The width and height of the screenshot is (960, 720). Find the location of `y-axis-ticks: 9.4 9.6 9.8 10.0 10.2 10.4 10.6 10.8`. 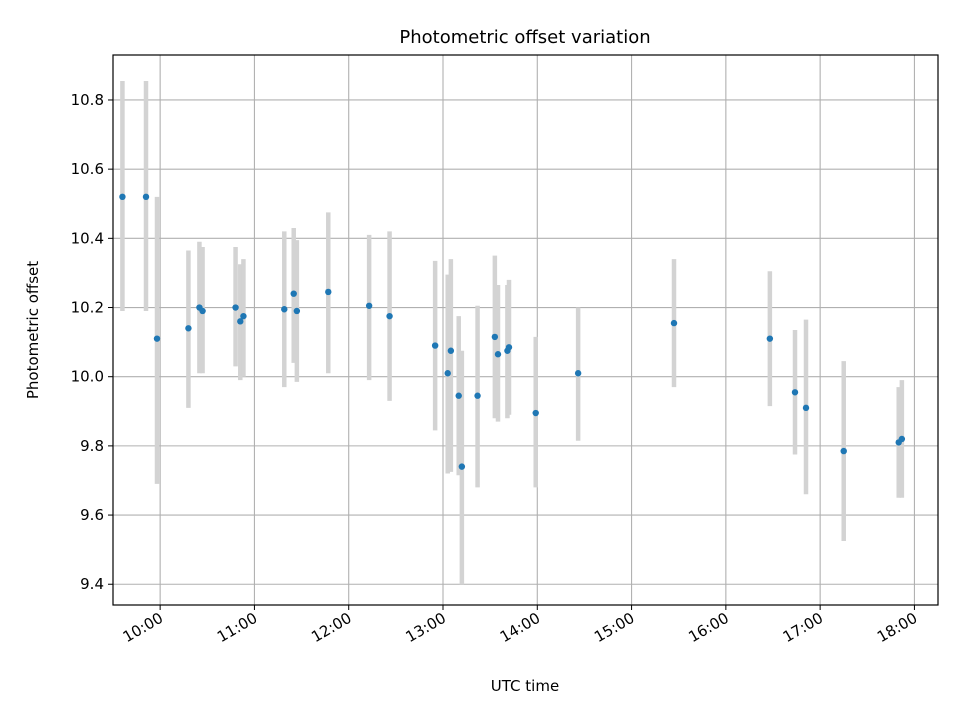

y-axis-ticks: 9.4 9.6 9.8 10.0 10.2 10.4 10.6 10.8 is located at coordinates (92, 342).